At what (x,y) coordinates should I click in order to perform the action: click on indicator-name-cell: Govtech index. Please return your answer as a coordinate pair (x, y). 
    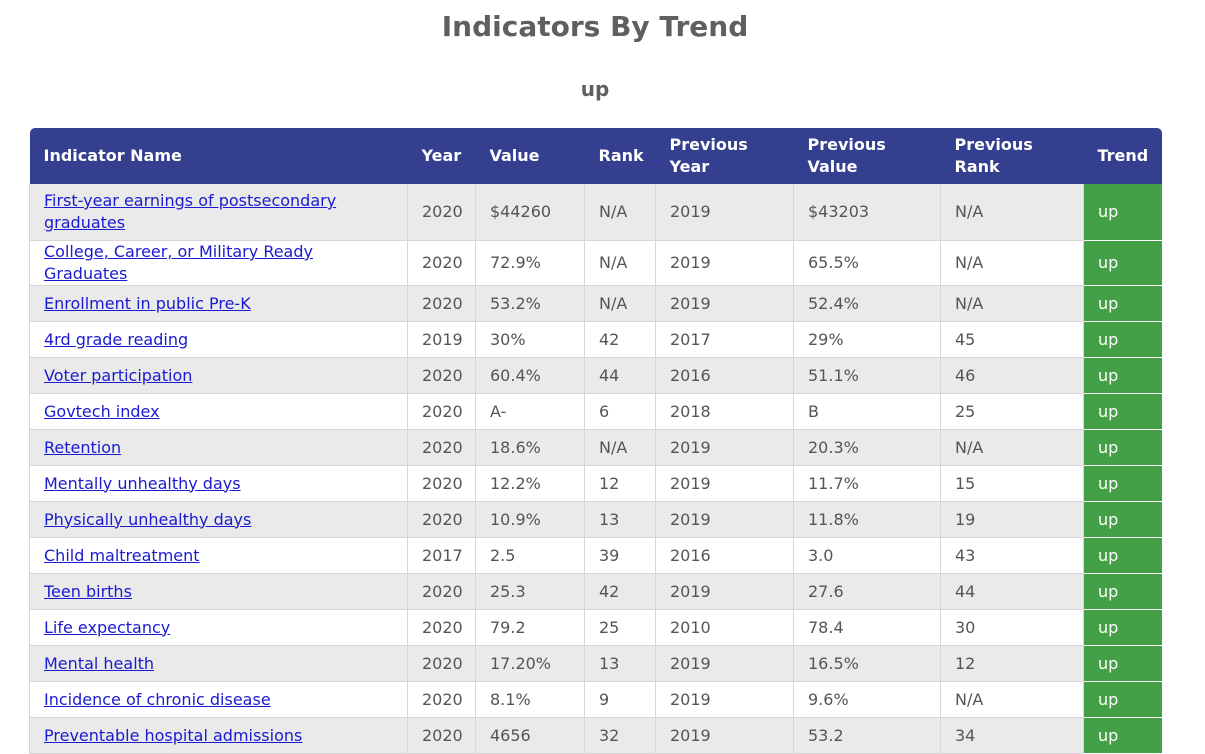
    Looking at the image, I should click on (218, 411).